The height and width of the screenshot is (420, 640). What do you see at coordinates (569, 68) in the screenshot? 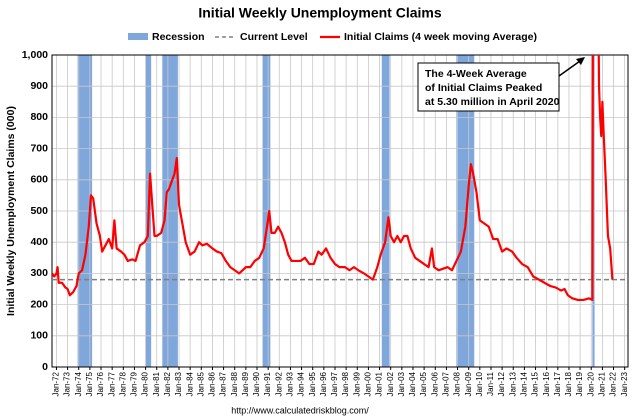
I see `annotation-arrow` at bounding box center [569, 68].